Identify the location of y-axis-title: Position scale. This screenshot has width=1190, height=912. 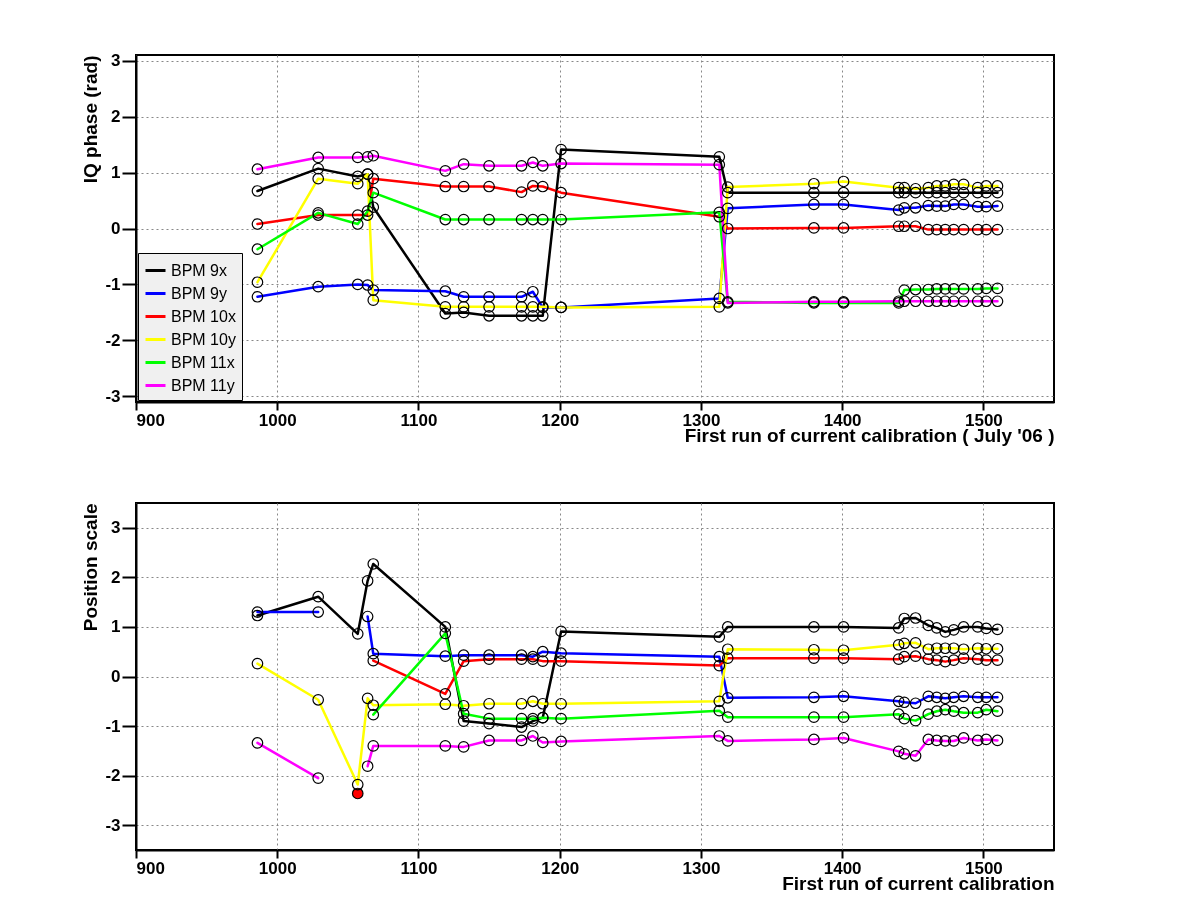
(91, 567).